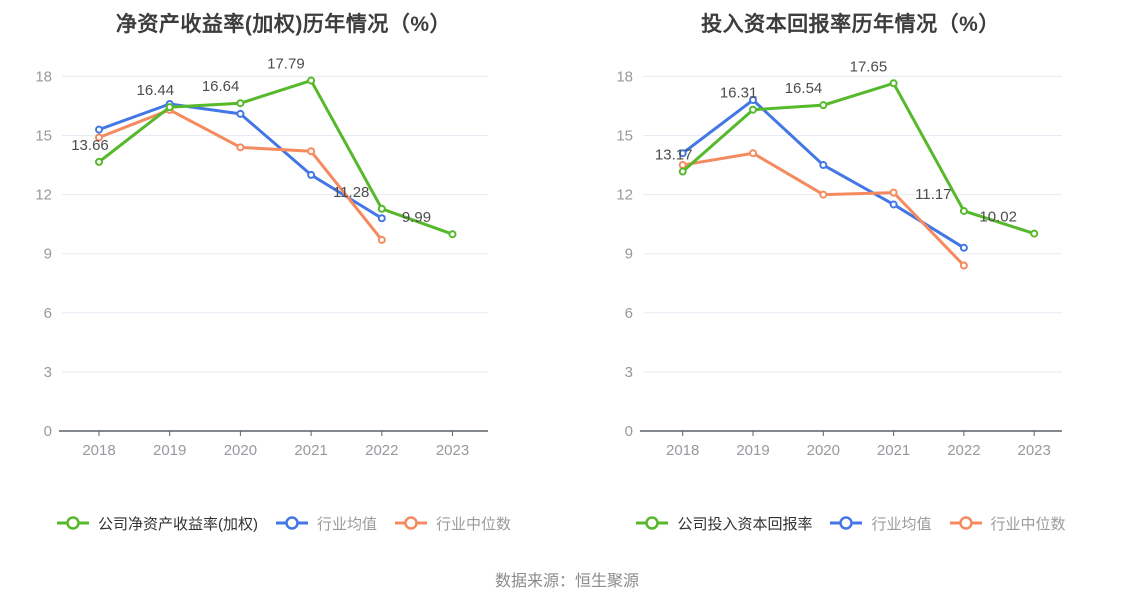 Image resolution: width=1134 pixels, height=612 pixels. Describe the element at coordinates (566, 581) in the screenshot. I see `data-source-note: 数据来源：恒生聚源` at that location.